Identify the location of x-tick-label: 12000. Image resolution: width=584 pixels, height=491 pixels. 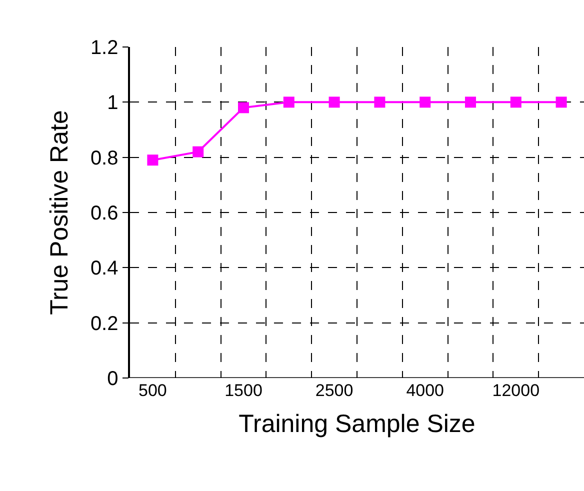
(516, 390).